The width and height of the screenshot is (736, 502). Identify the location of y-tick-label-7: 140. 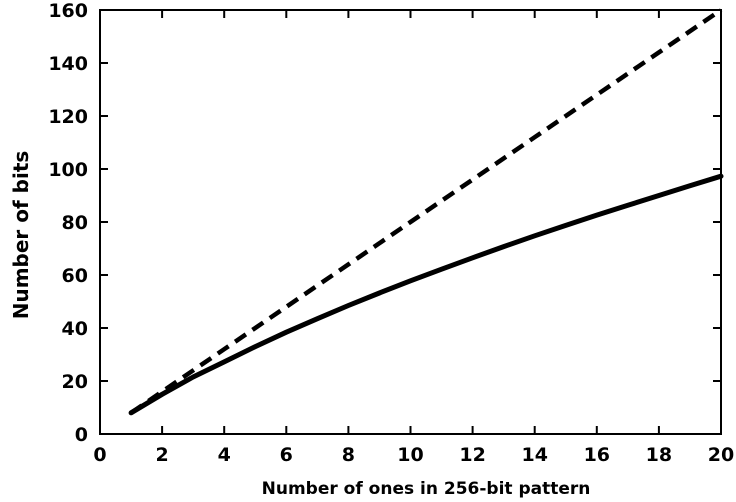
(68, 64).